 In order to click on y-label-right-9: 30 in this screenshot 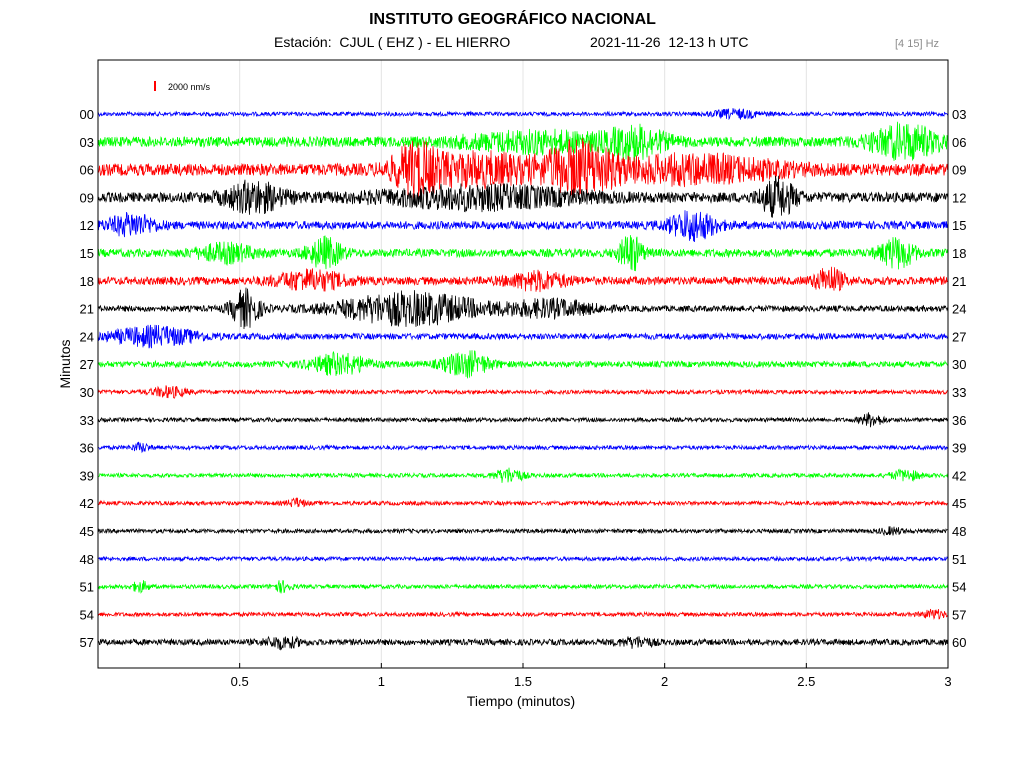, I will do `click(959, 364)`.